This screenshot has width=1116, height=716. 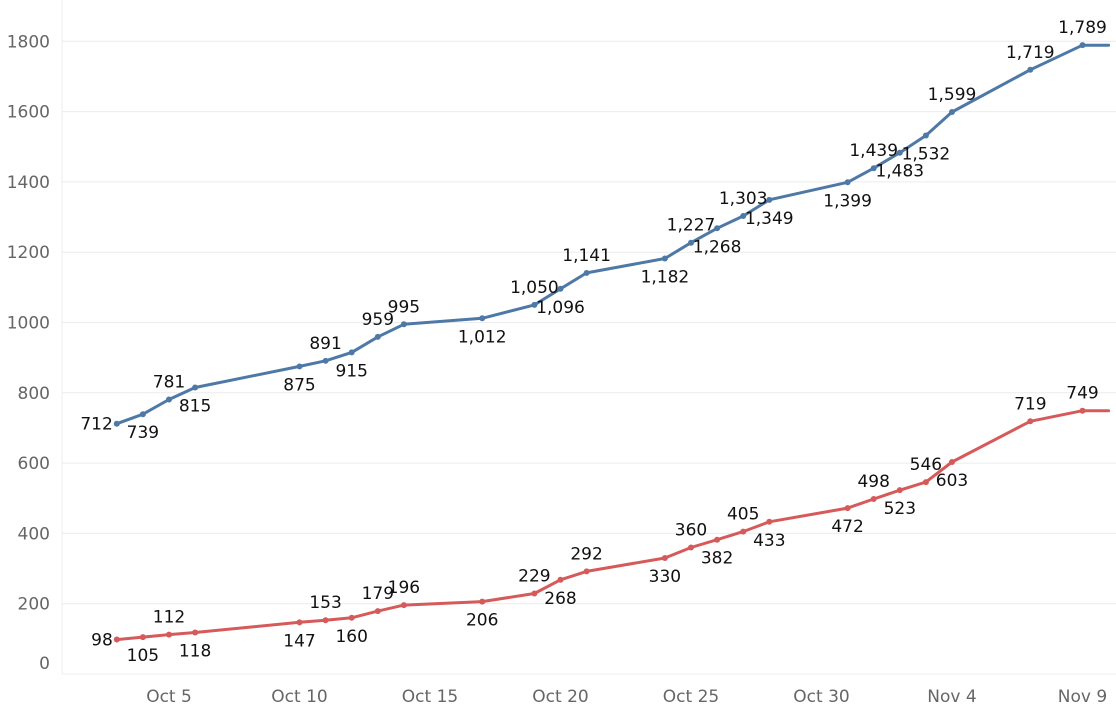 What do you see at coordinates (1082, 697) in the screenshot?
I see `x-tick-label: Nov 9` at bounding box center [1082, 697].